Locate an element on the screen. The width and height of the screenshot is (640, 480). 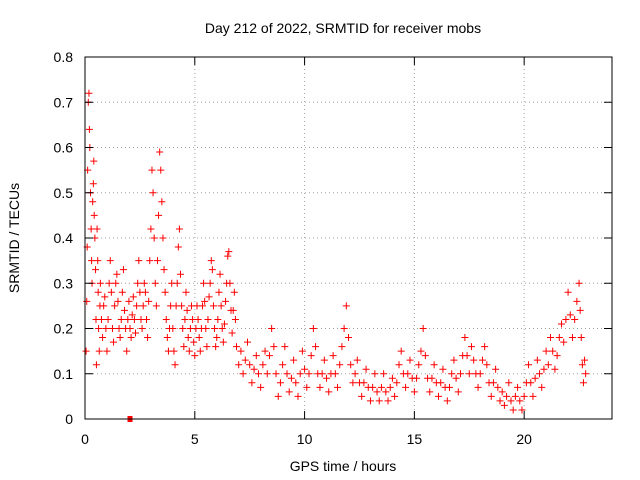
y-tick-label: 0.3 is located at coordinates (64, 283).